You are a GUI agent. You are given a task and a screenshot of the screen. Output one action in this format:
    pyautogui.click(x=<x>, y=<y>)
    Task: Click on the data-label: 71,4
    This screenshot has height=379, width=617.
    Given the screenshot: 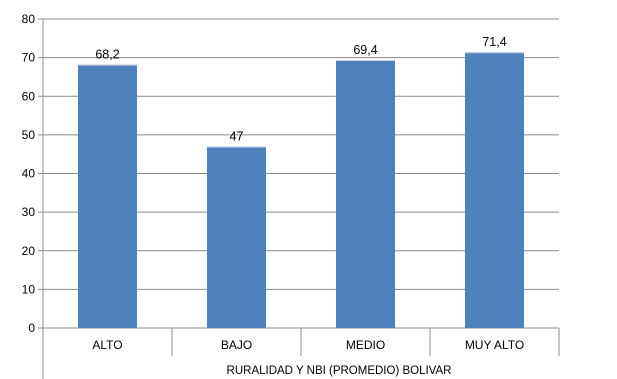 What is the action you would take?
    pyautogui.click(x=494, y=42)
    